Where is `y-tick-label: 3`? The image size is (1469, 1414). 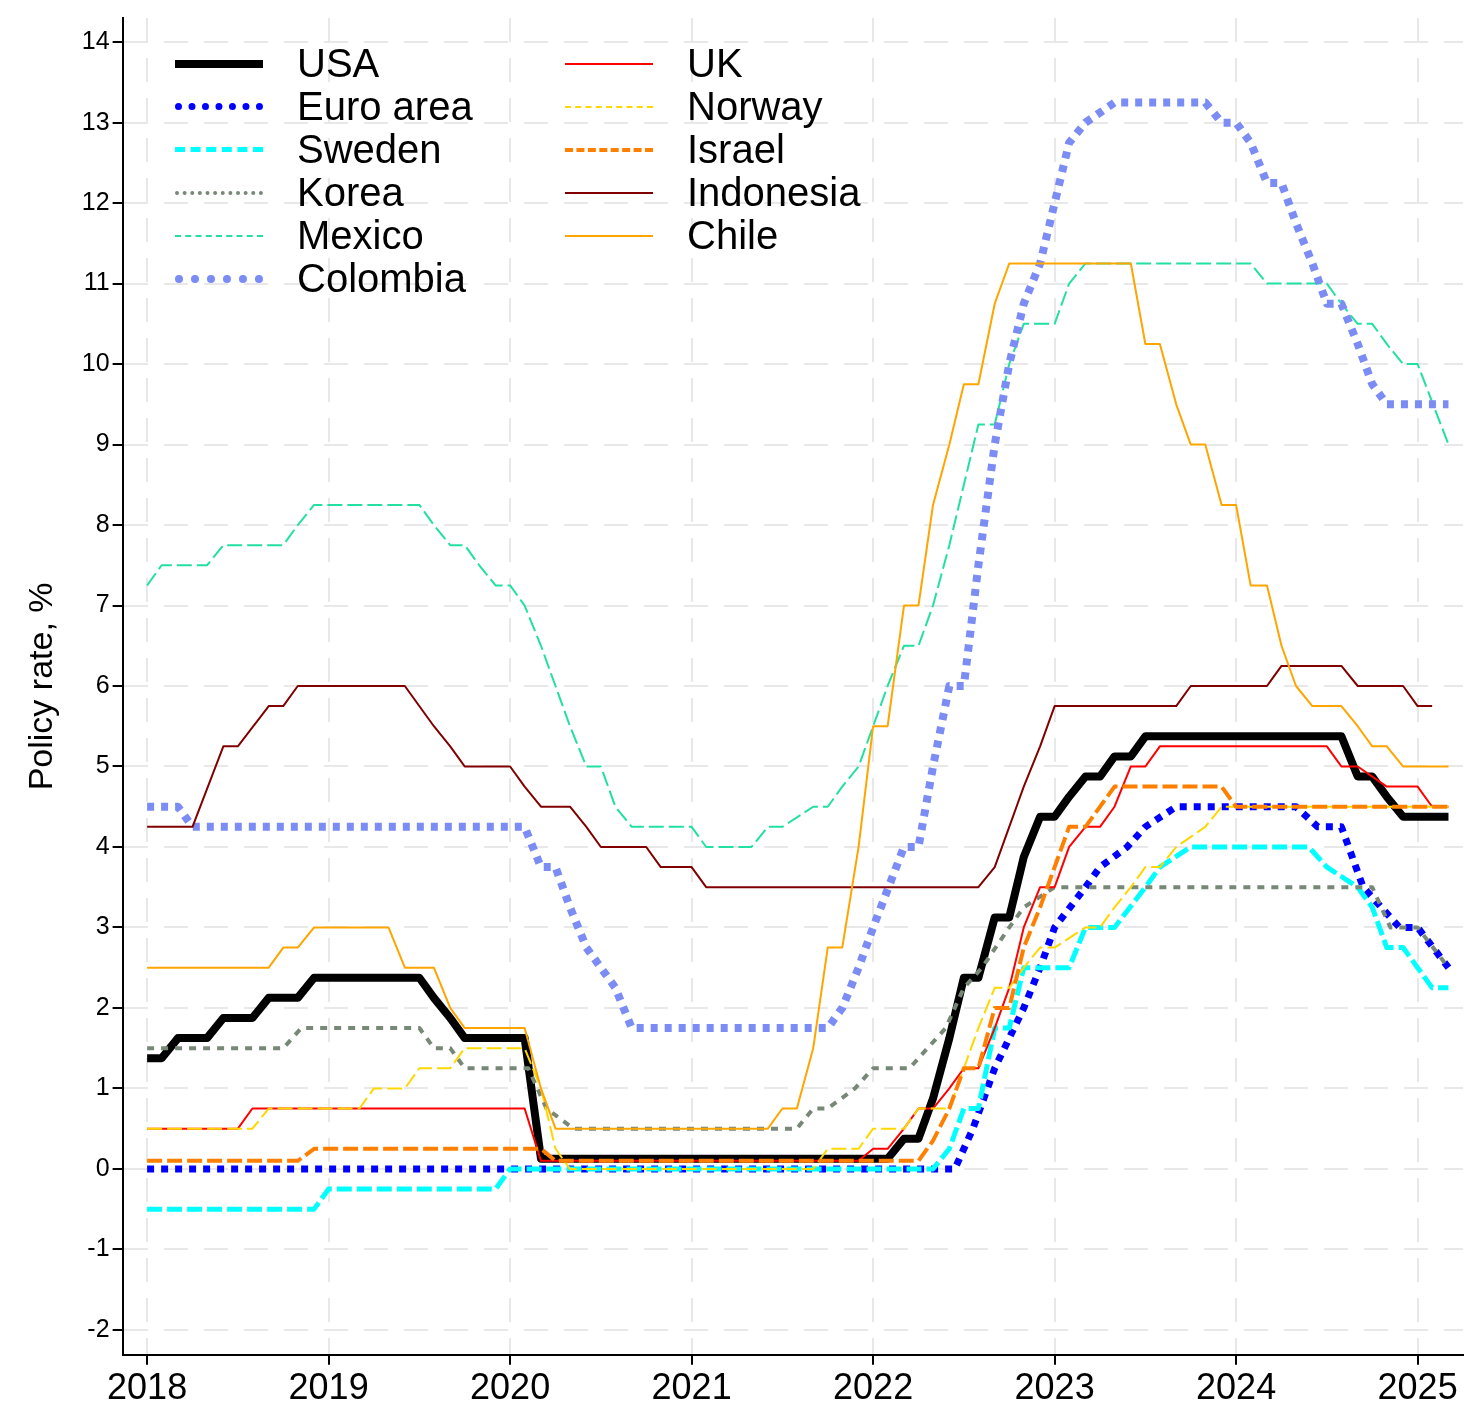
y-tick-label: 3 is located at coordinates (102, 925).